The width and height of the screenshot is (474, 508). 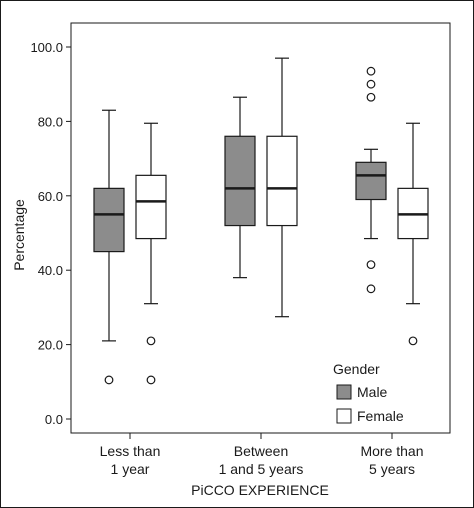 I want to click on x-tick-label: More than, so click(x=391, y=451).